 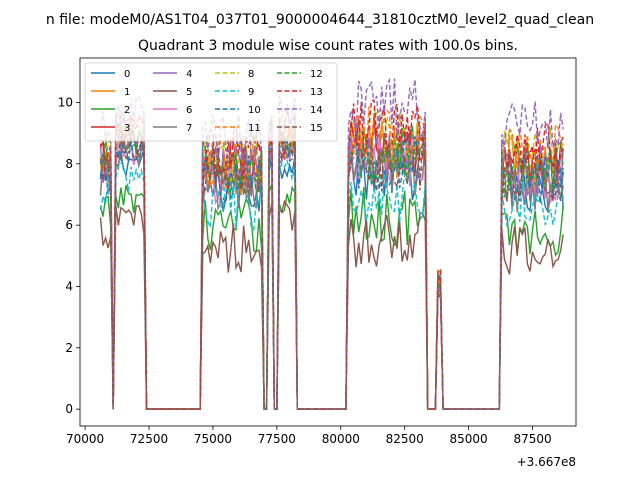 I want to click on legend-label-13: 13, so click(x=316, y=92).